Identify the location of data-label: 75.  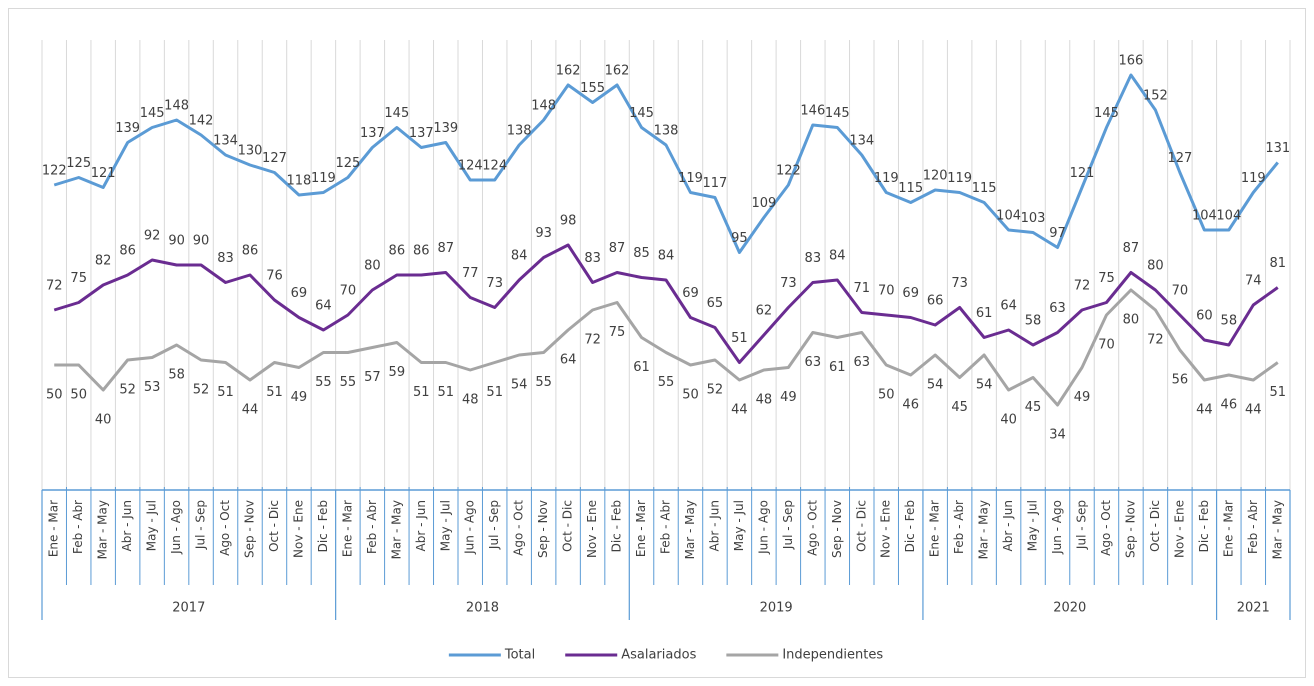
(78, 278).